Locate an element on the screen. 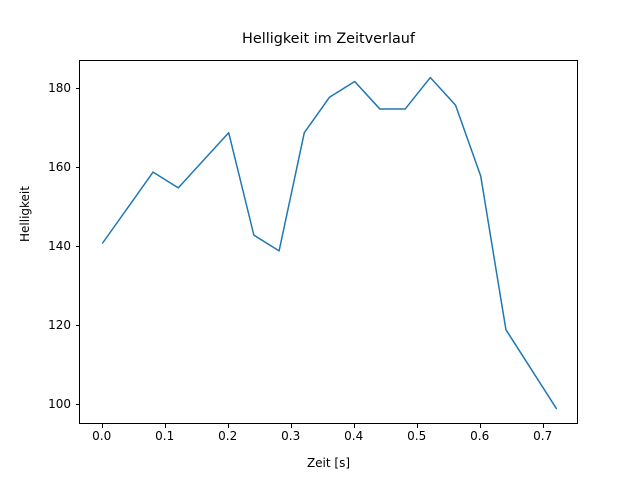  x-tick-label: 0.2 is located at coordinates (228, 436).